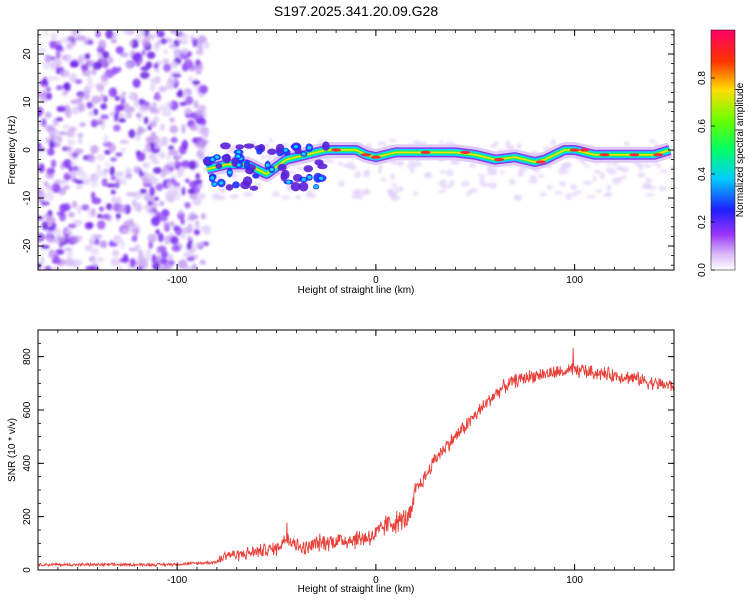 The width and height of the screenshot is (750, 600). I want to click on chart-title: S197.2025.341.20.09.G28, so click(356, 11).